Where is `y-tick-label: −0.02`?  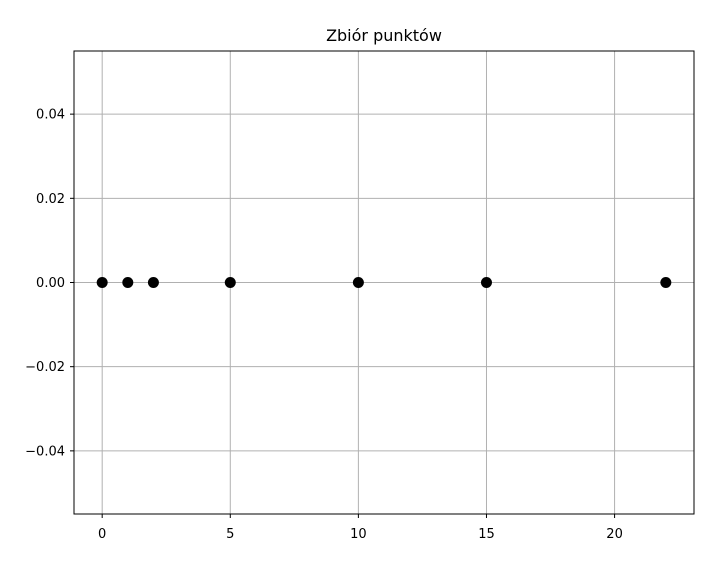 y-tick-label: −0.02 is located at coordinates (45, 367).